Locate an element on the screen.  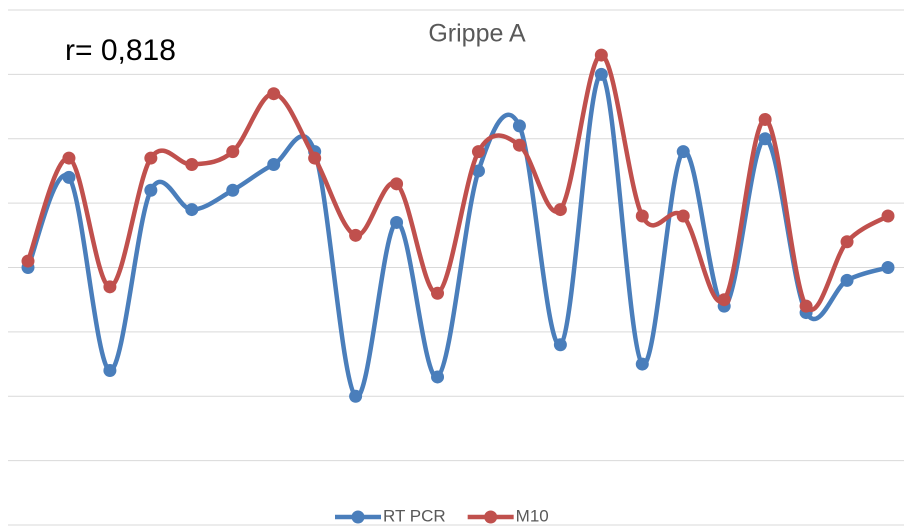
chart-title: Grippe A is located at coordinates (477, 34).